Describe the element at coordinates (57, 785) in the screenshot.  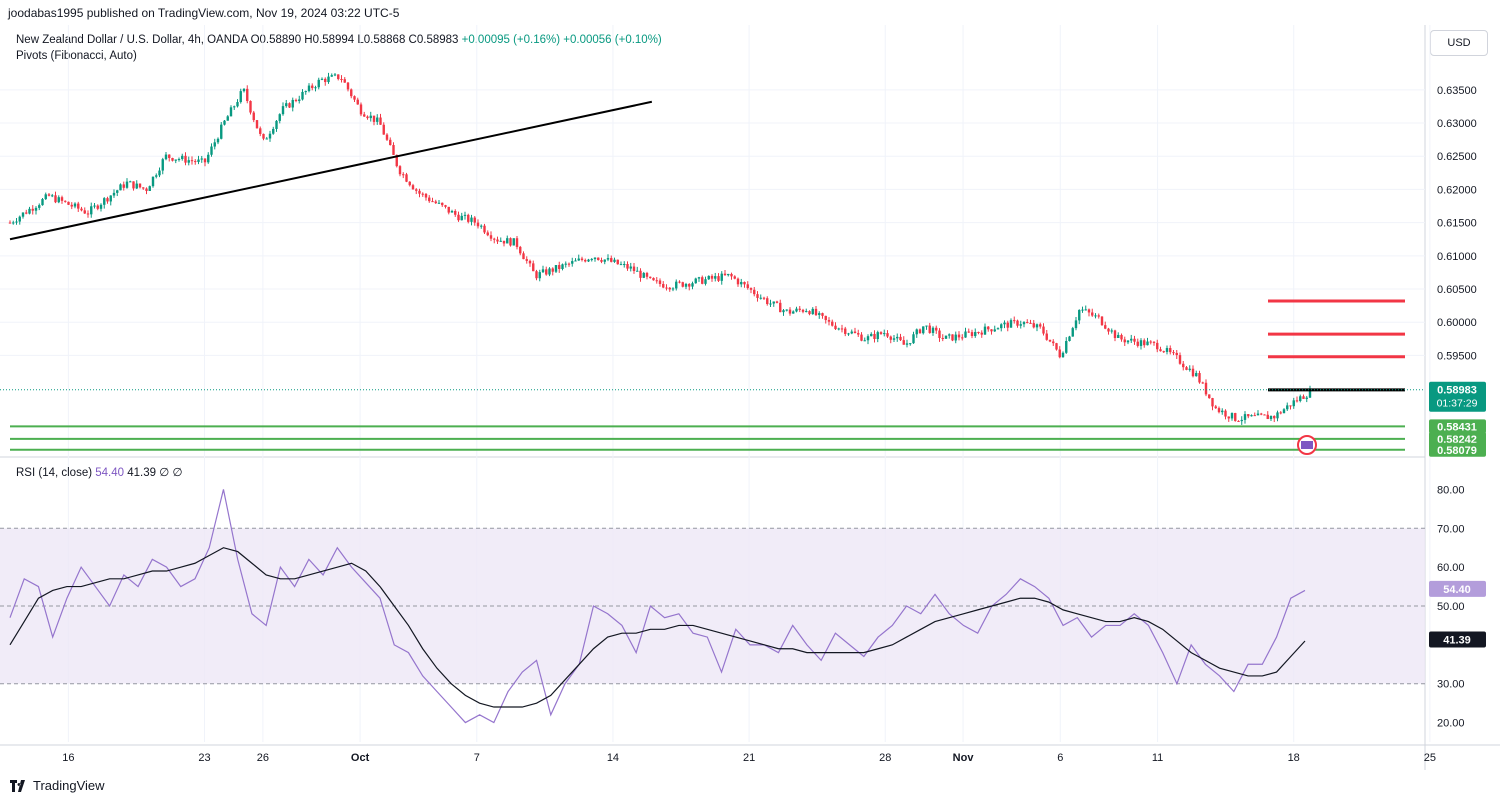
I see `footer-brand: TradingView` at that location.